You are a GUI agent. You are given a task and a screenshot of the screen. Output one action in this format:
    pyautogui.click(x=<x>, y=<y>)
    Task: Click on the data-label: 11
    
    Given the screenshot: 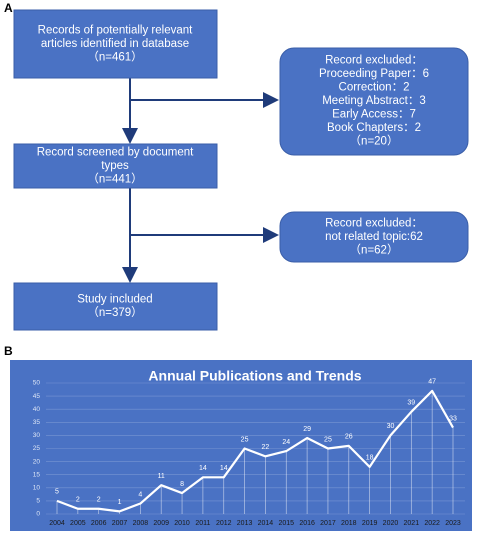 What is the action you would take?
    pyautogui.click(x=161, y=476)
    